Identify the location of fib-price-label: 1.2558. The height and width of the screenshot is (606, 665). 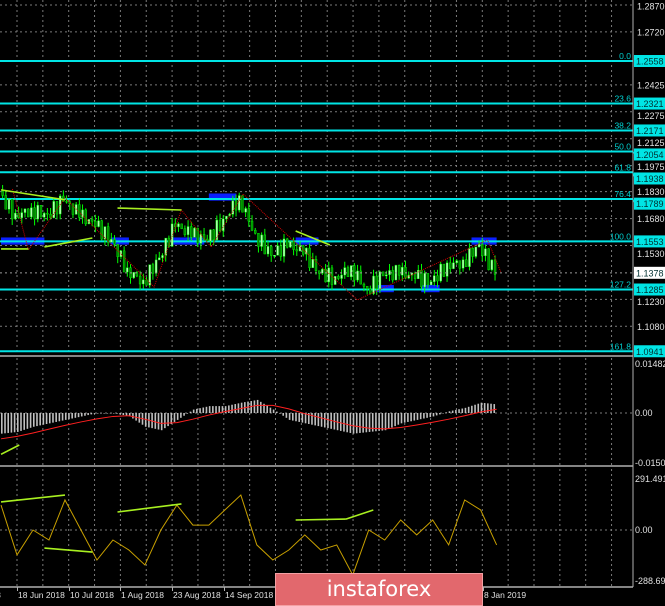
(650, 62).